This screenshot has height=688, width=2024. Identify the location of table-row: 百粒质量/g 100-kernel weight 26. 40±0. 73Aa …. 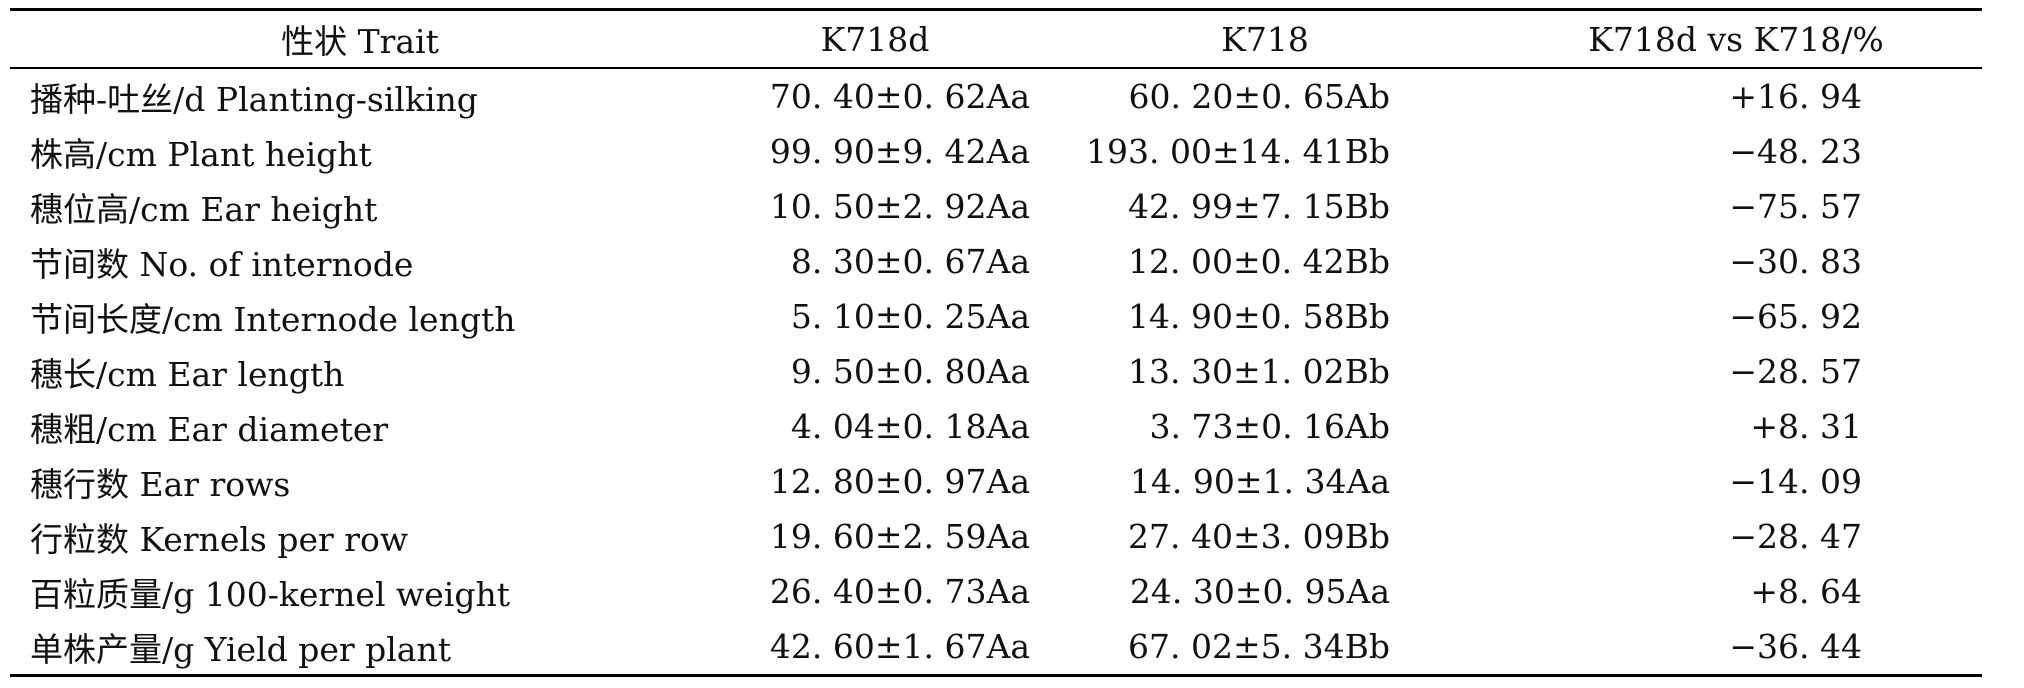
(996, 591).